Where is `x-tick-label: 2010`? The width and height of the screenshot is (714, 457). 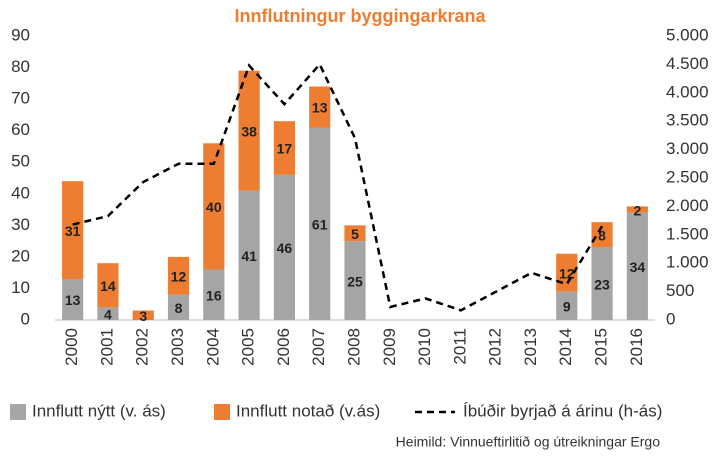 x-tick-label: 2010 is located at coordinates (424, 347).